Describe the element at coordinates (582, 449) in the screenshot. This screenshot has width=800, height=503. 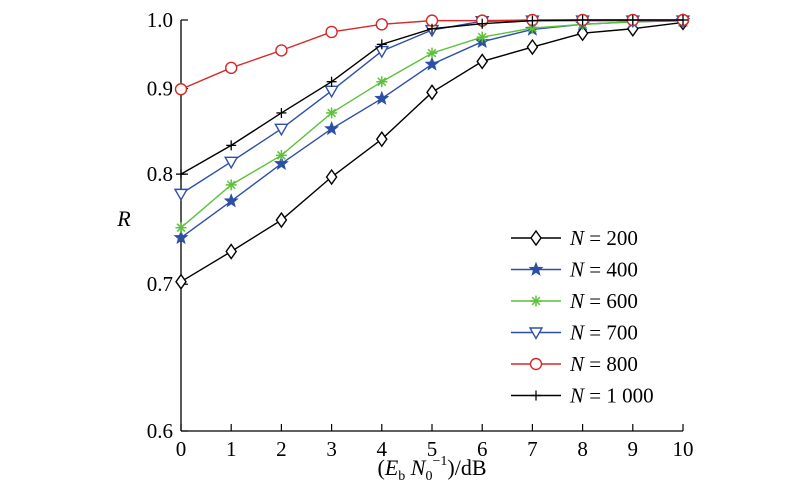
I see `x-tick-label: 8` at that location.